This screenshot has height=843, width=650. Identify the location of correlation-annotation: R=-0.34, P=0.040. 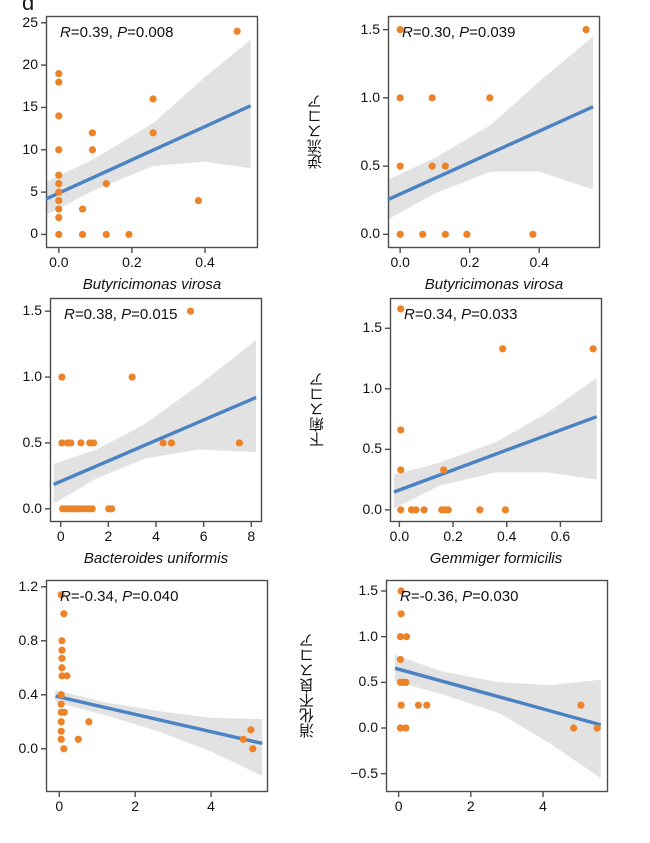
(119, 596).